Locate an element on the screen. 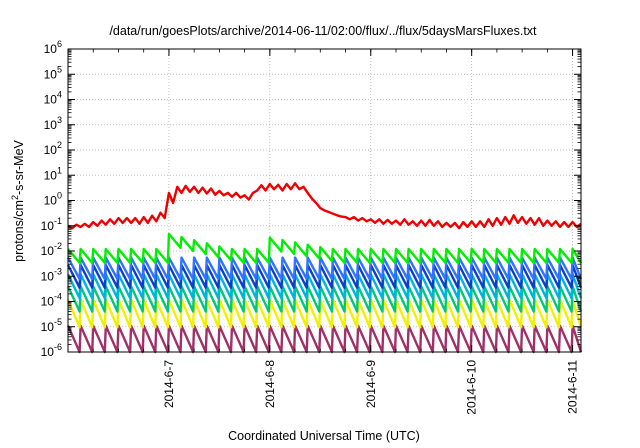 This screenshot has height=448, width=640. y-tick-label: 10⁰ is located at coordinates (53, 199).